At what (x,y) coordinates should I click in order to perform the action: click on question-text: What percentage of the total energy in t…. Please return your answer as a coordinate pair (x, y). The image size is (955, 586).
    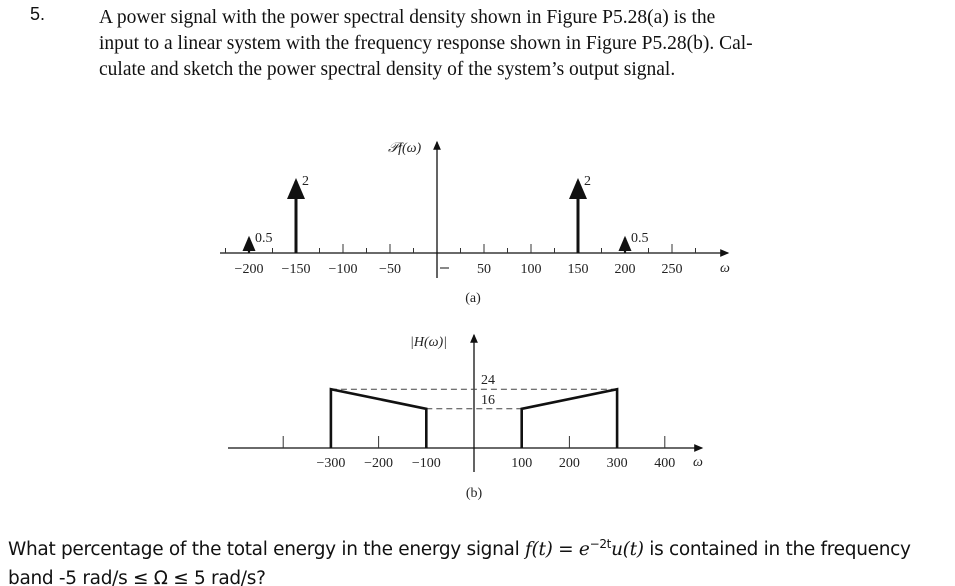
    Looking at the image, I should click on (459, 558).